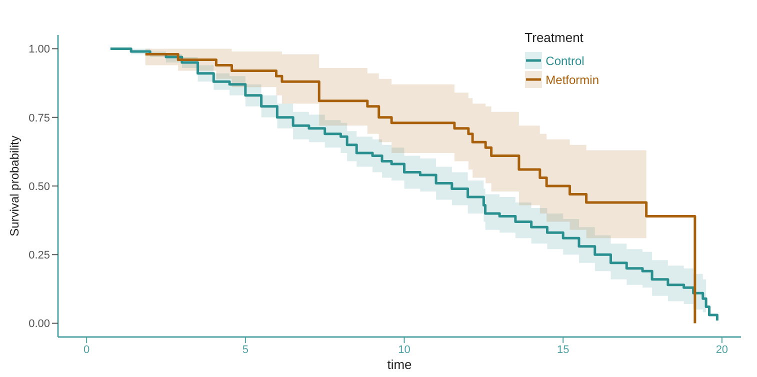  I want to click on x-tick-label: 20, so click(722, 350).